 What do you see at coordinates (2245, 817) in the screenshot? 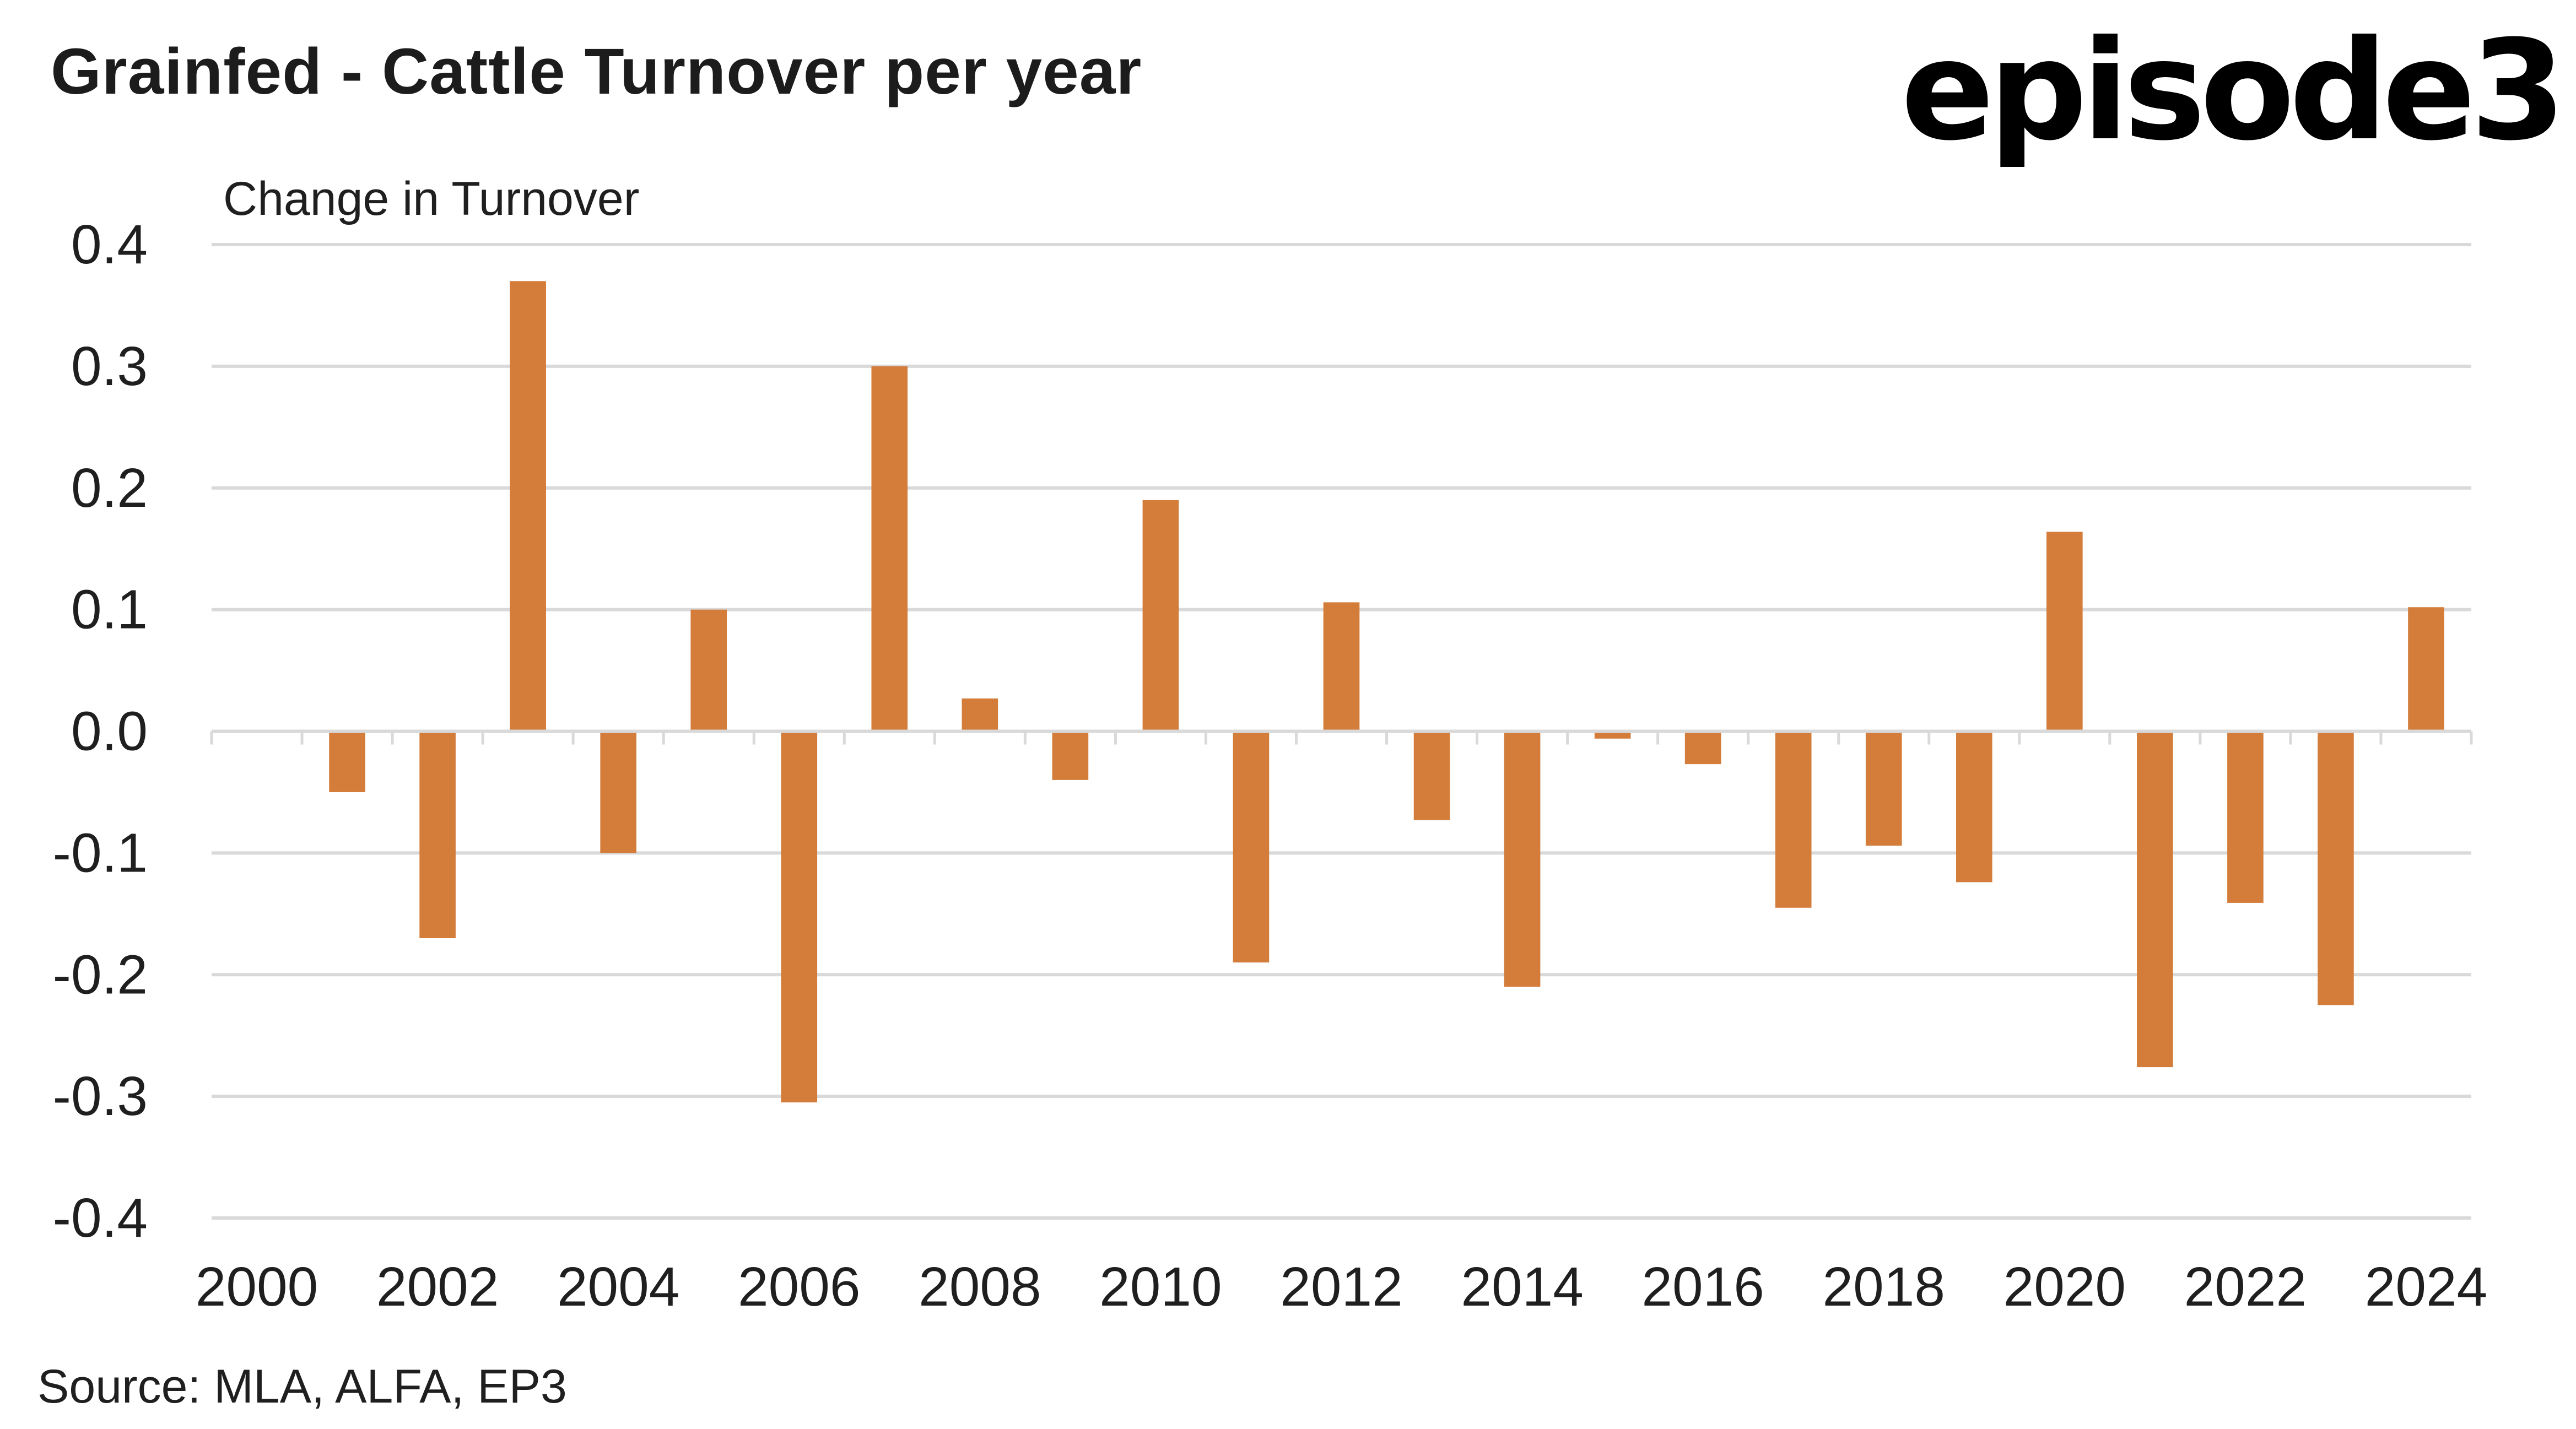
I see `bar-2022` at bounding box center [2245, 817].